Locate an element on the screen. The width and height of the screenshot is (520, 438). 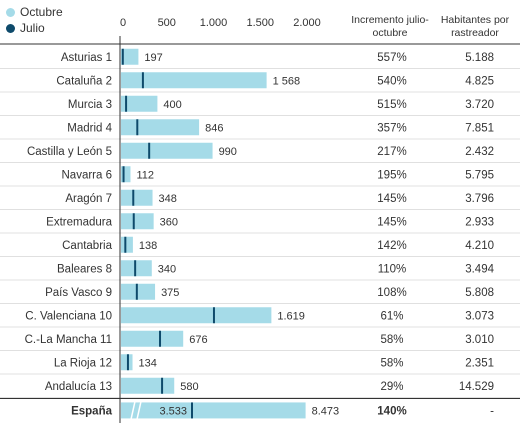
octubre-value-label: 990 is located at coordinates (228, 152).